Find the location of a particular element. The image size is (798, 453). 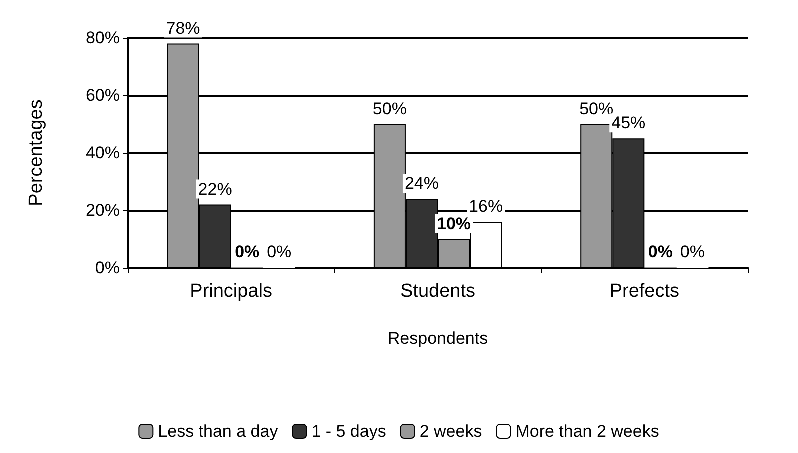

legend-label: Less than a day is located at coordinates (218, 431).